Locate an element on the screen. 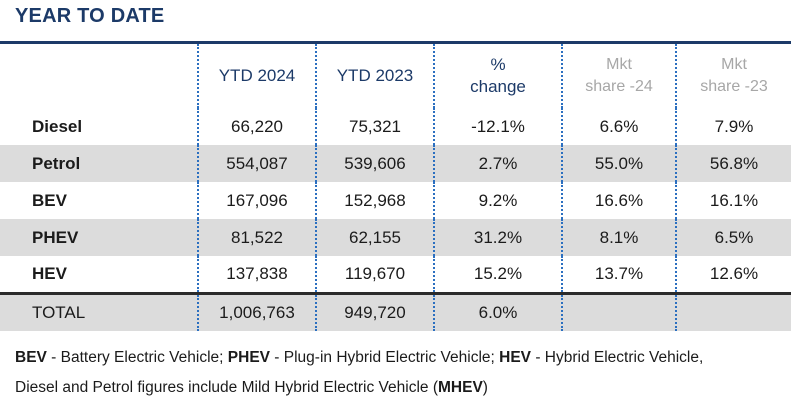 This screenshot has width=791, height=405. cell-ytd-2024: 66,220 is located at coordinates (256, 126).